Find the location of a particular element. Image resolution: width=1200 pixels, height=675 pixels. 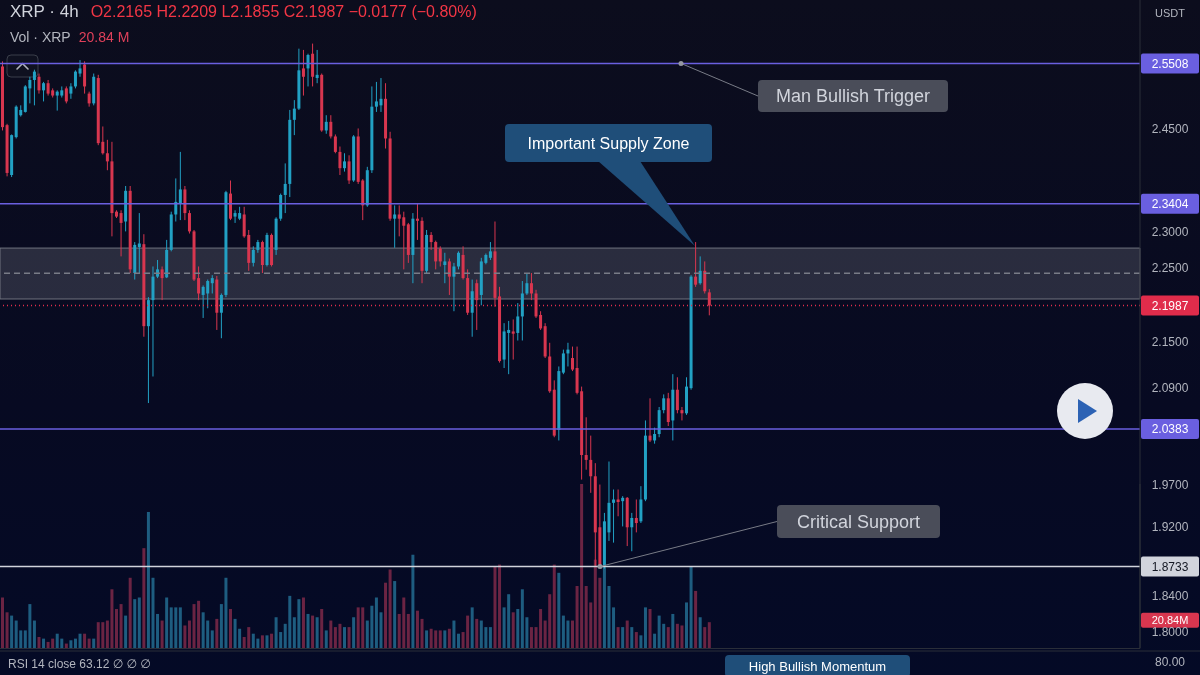

annotation: Vol · XRP is located at coordinates (40, 37).